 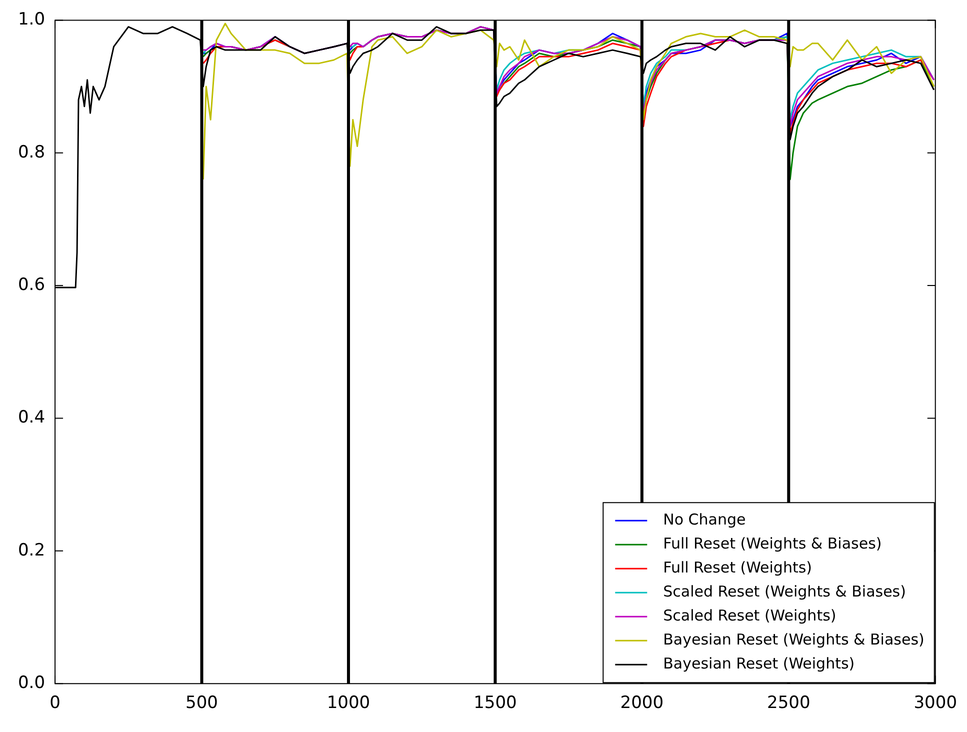 What do you see at coordinates (704, 519) in the screenshot?
I see `legend-label: No Change` at bounding box center [704, 519].